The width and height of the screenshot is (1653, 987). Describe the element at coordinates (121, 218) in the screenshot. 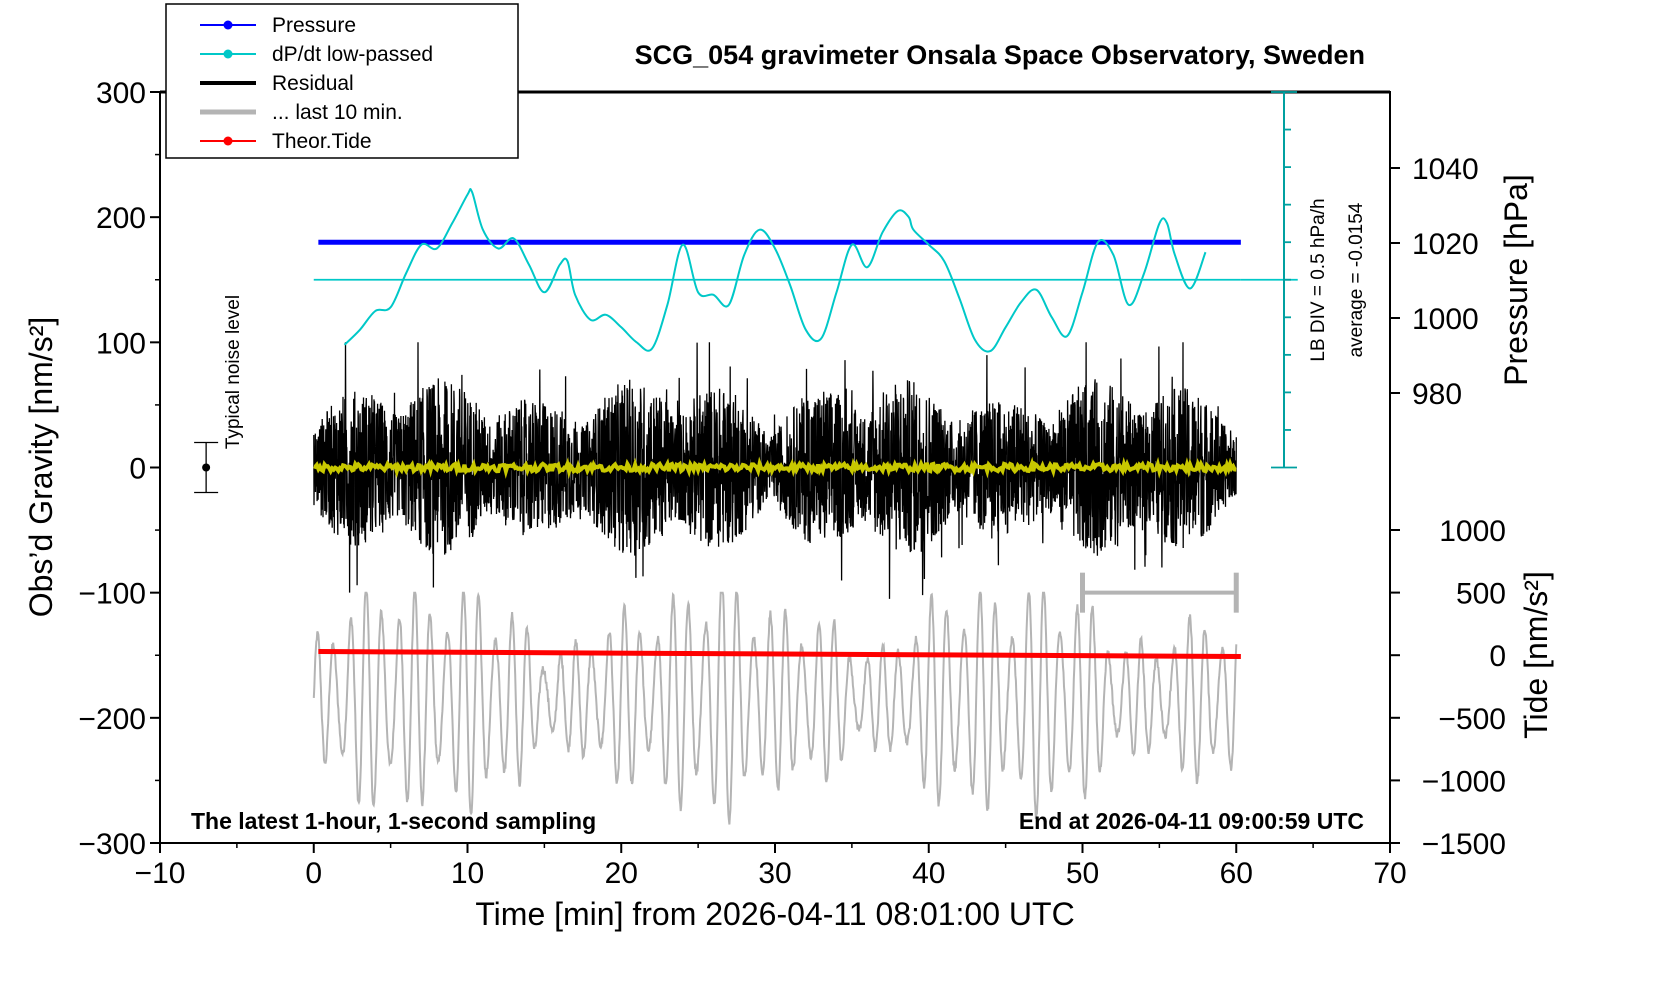

I see `y-tick-label: 200` at that location.